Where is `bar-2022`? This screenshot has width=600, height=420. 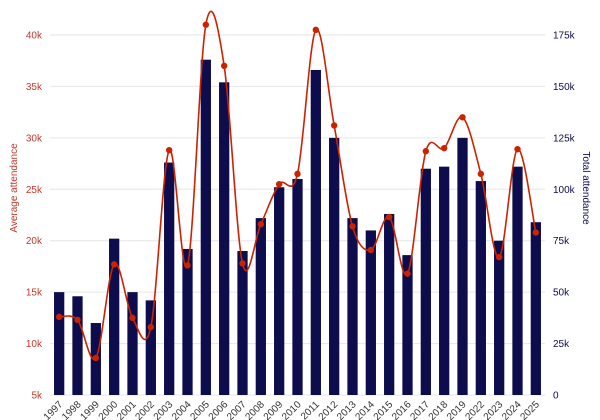
bar-2022 is located at coordinates (480, 288).